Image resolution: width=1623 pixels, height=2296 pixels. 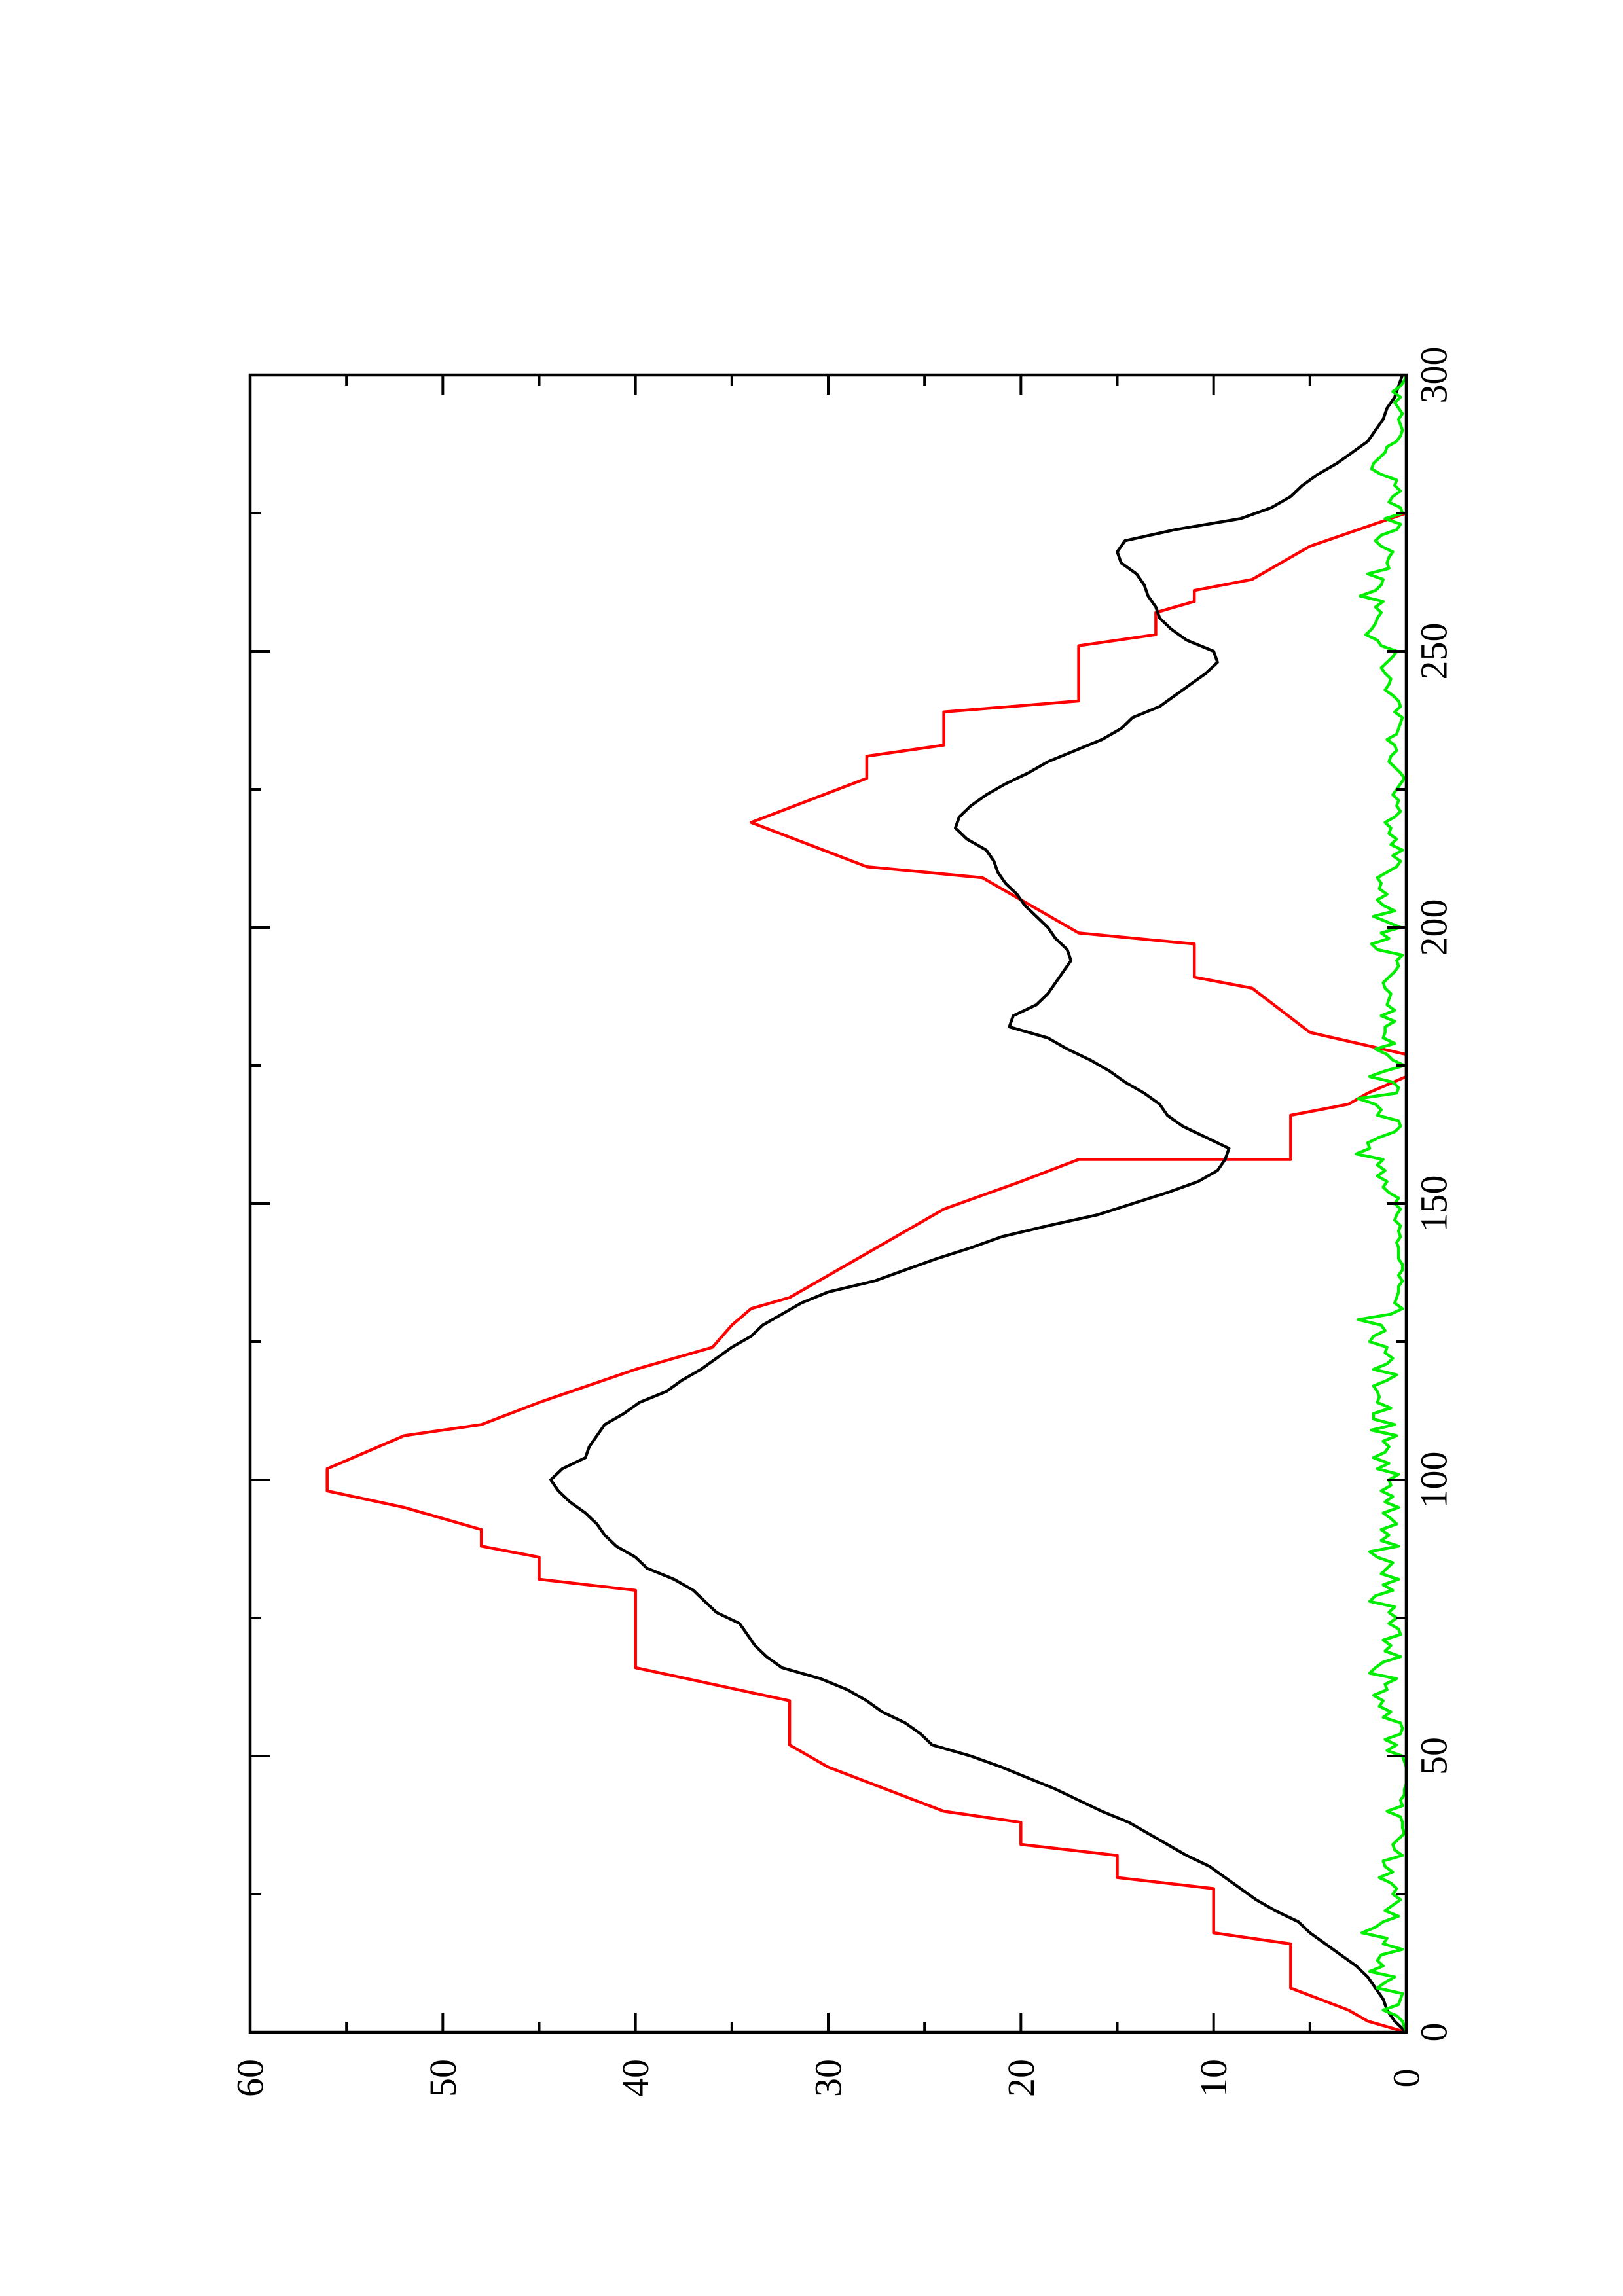 What do you see at coordinates (1434, 1481) in the screenshot?
I see `x-tick-label: 100` at bounding box center [1434, 1481].